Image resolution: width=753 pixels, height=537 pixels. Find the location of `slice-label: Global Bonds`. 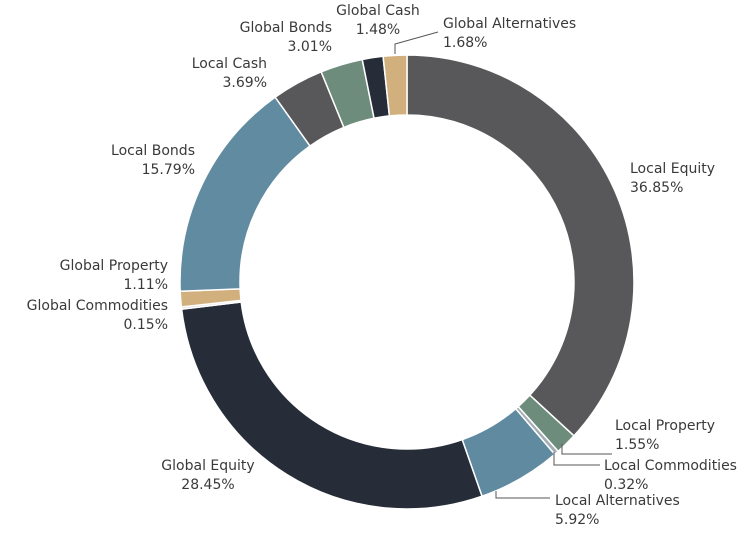

slice-label: Global Bonds is located at coordinates (286, 28).